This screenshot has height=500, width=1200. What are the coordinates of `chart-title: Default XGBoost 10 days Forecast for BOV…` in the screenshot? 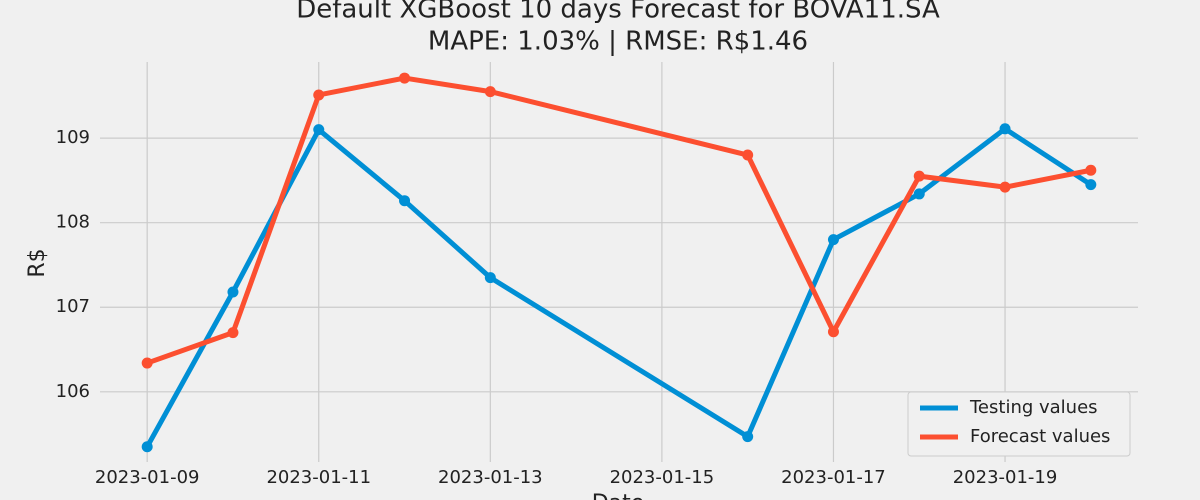 It's located at (618, 12).